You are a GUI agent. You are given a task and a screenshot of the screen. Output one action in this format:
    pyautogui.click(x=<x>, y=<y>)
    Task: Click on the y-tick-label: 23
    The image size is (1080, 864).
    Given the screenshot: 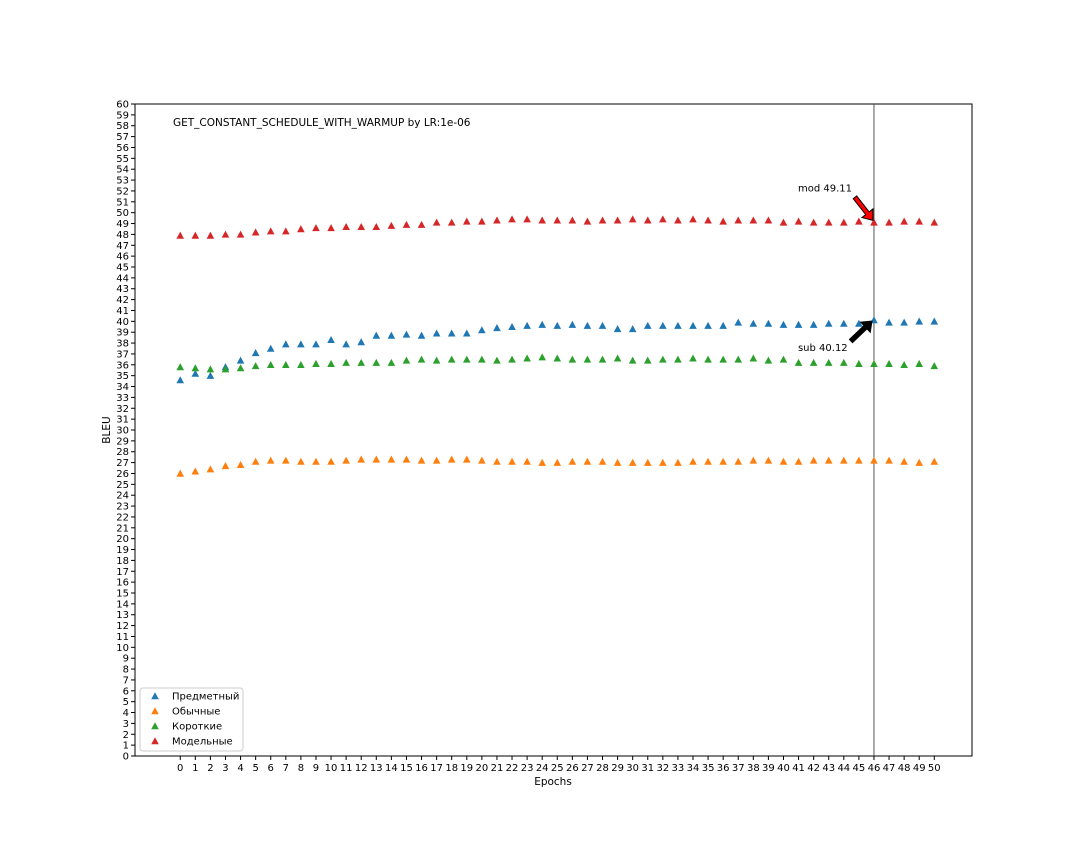 What is the action you would take?
    pyautogui.click(x=122, y=507)
    